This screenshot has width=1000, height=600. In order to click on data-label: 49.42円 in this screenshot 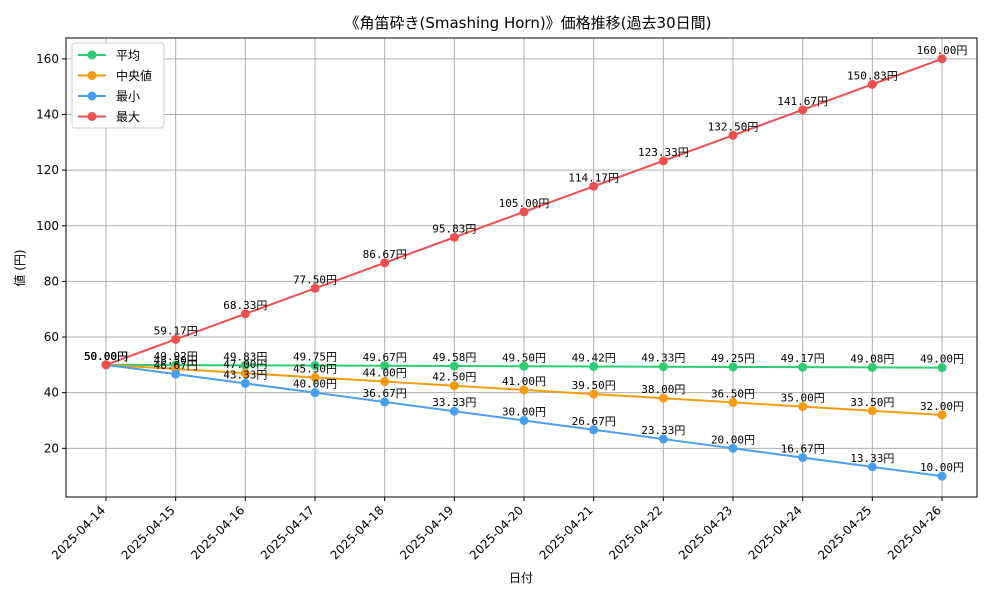, I will do `click(594, 357)`.